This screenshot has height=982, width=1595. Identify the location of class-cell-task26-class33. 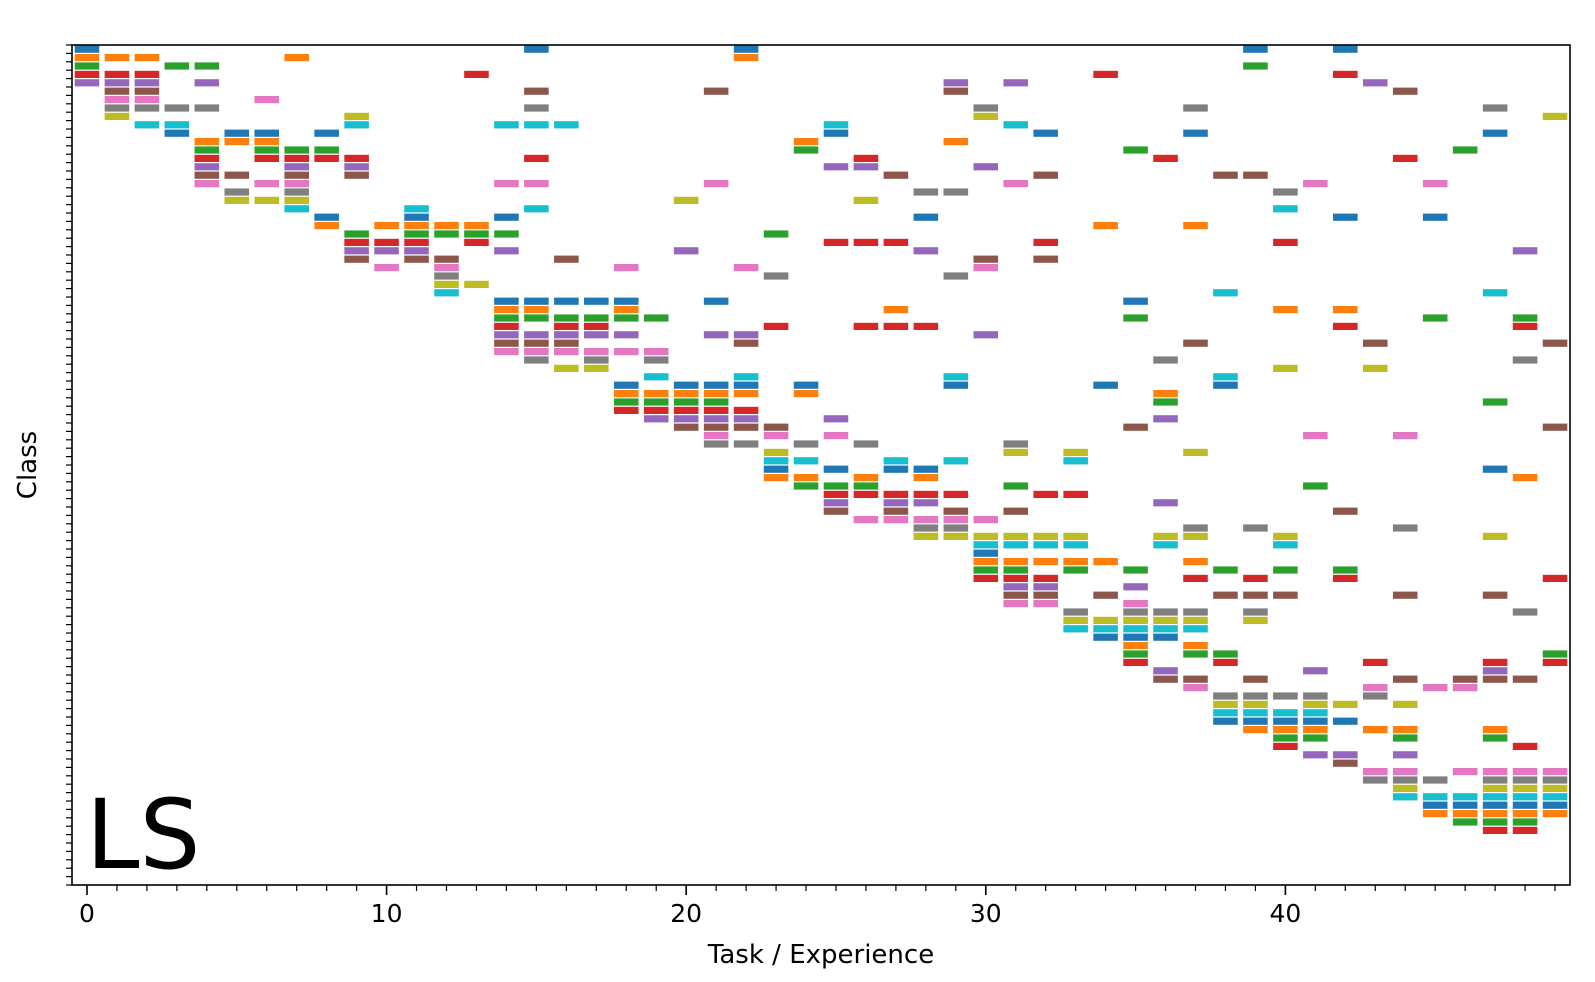
(866, 326).